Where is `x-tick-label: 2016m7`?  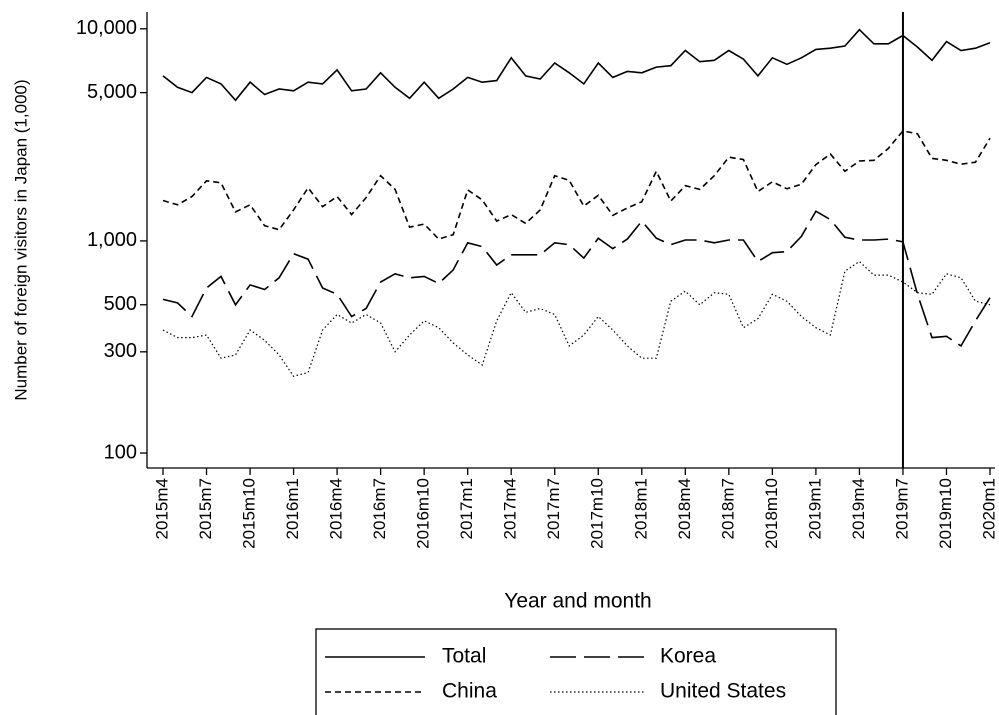
x-tick-label: 2016m7 is located at coordinates (379, 508).